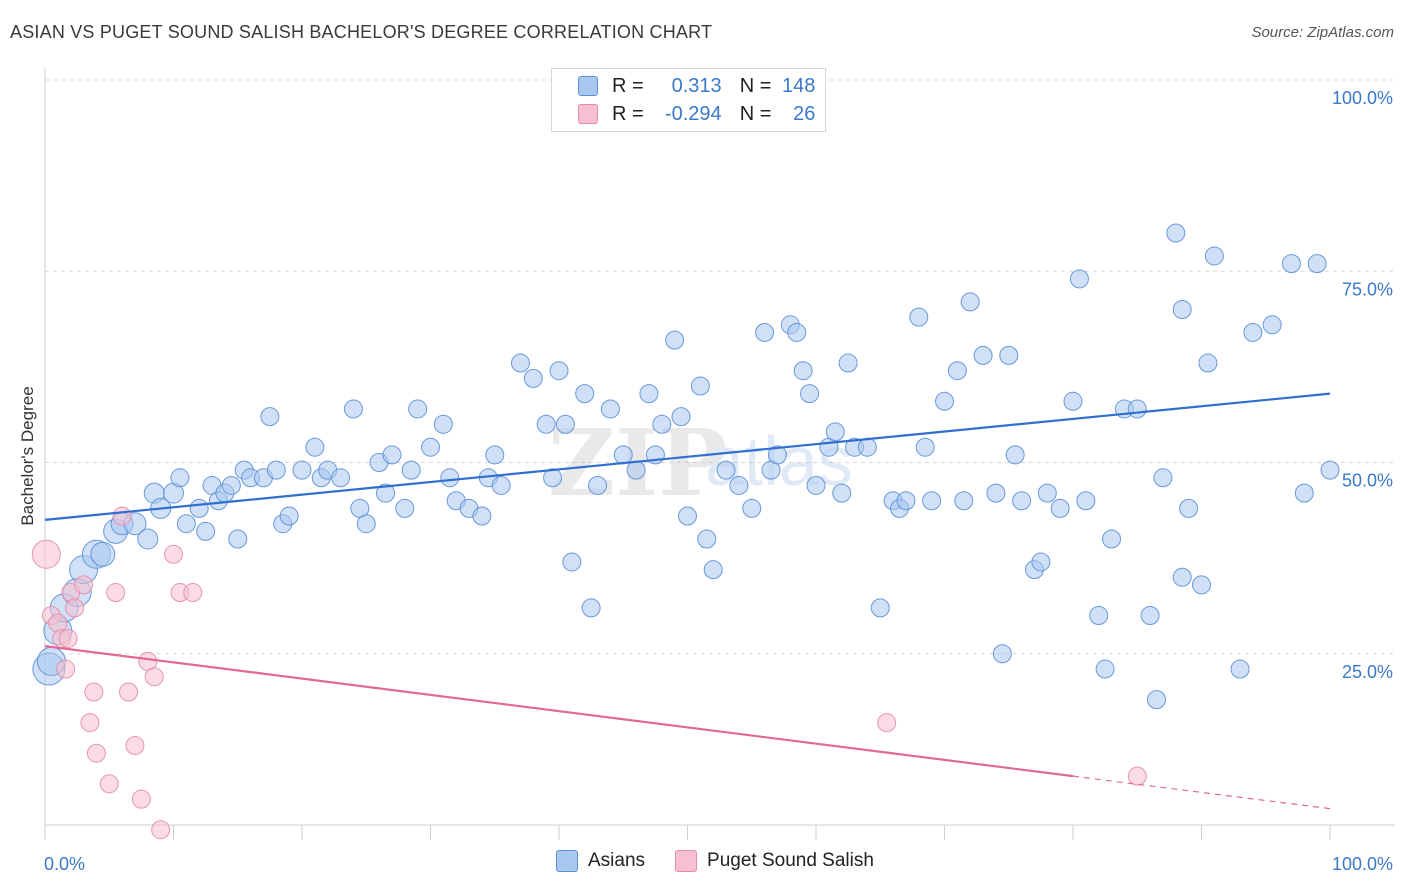  What do you see at coordinates (617, 860) in the screenshot?
I see `asians-legend-label: Asians` at bounding box center [617, 860].